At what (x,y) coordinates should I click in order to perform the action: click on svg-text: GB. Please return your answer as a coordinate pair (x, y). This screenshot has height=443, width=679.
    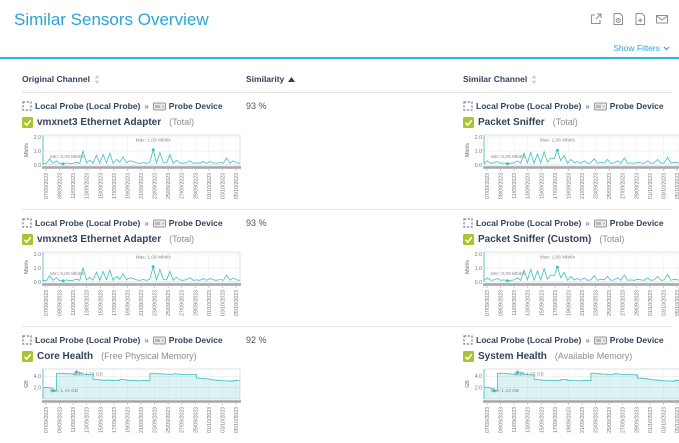
    Looking at the image, I should click on (27, 384).